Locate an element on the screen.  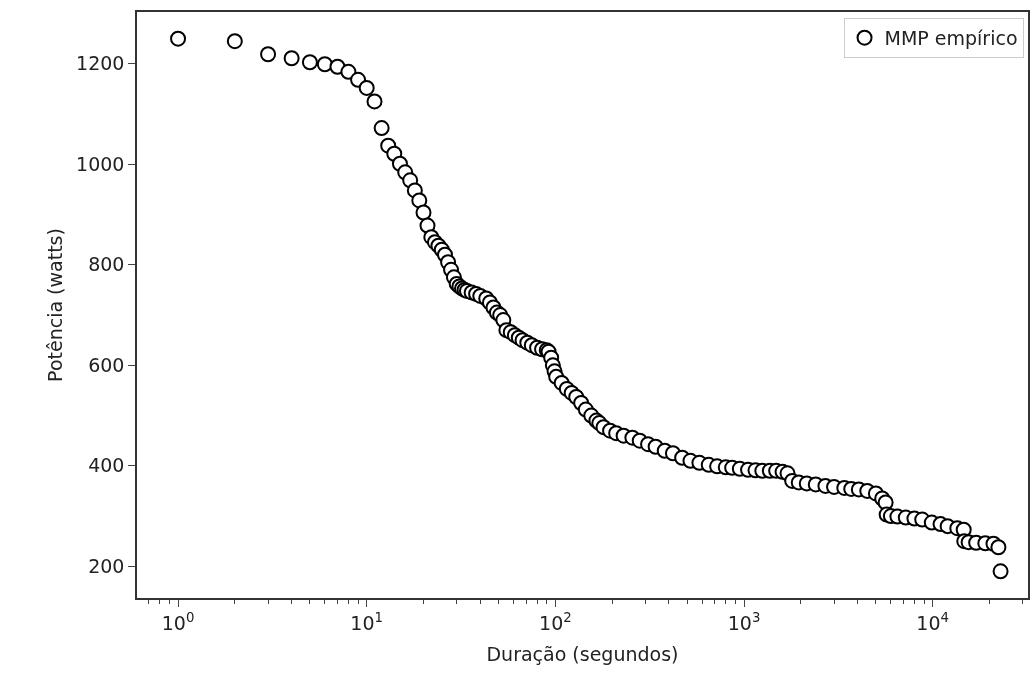
y-tick-label: 400 is located at coordinates (106, 465).